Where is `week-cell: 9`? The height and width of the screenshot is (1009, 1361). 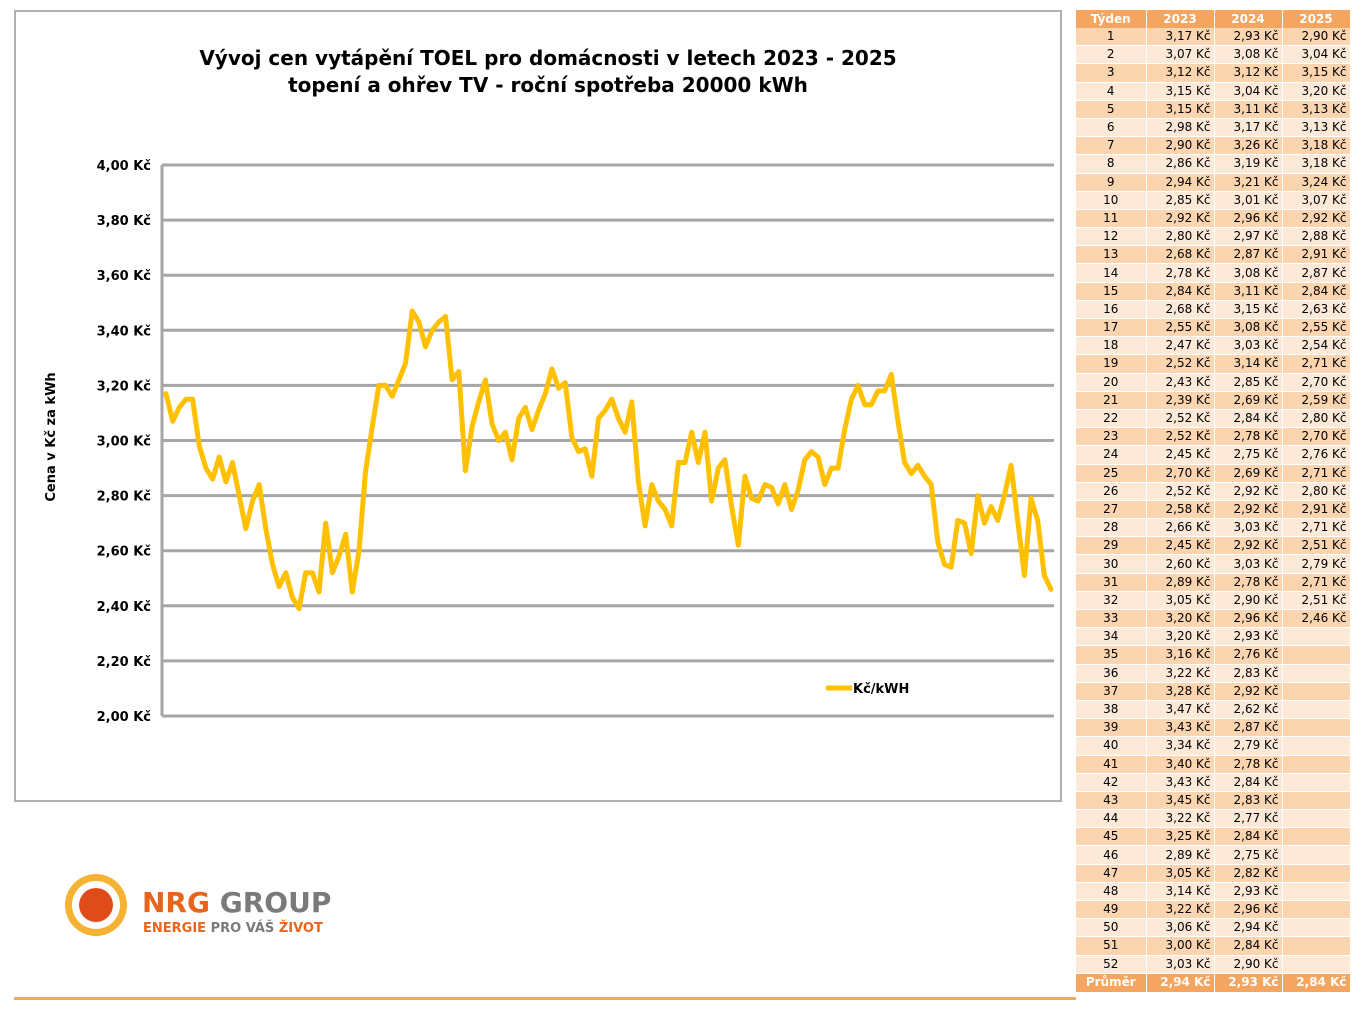
week-cell: 9 is located at coordinates (1111, 182).